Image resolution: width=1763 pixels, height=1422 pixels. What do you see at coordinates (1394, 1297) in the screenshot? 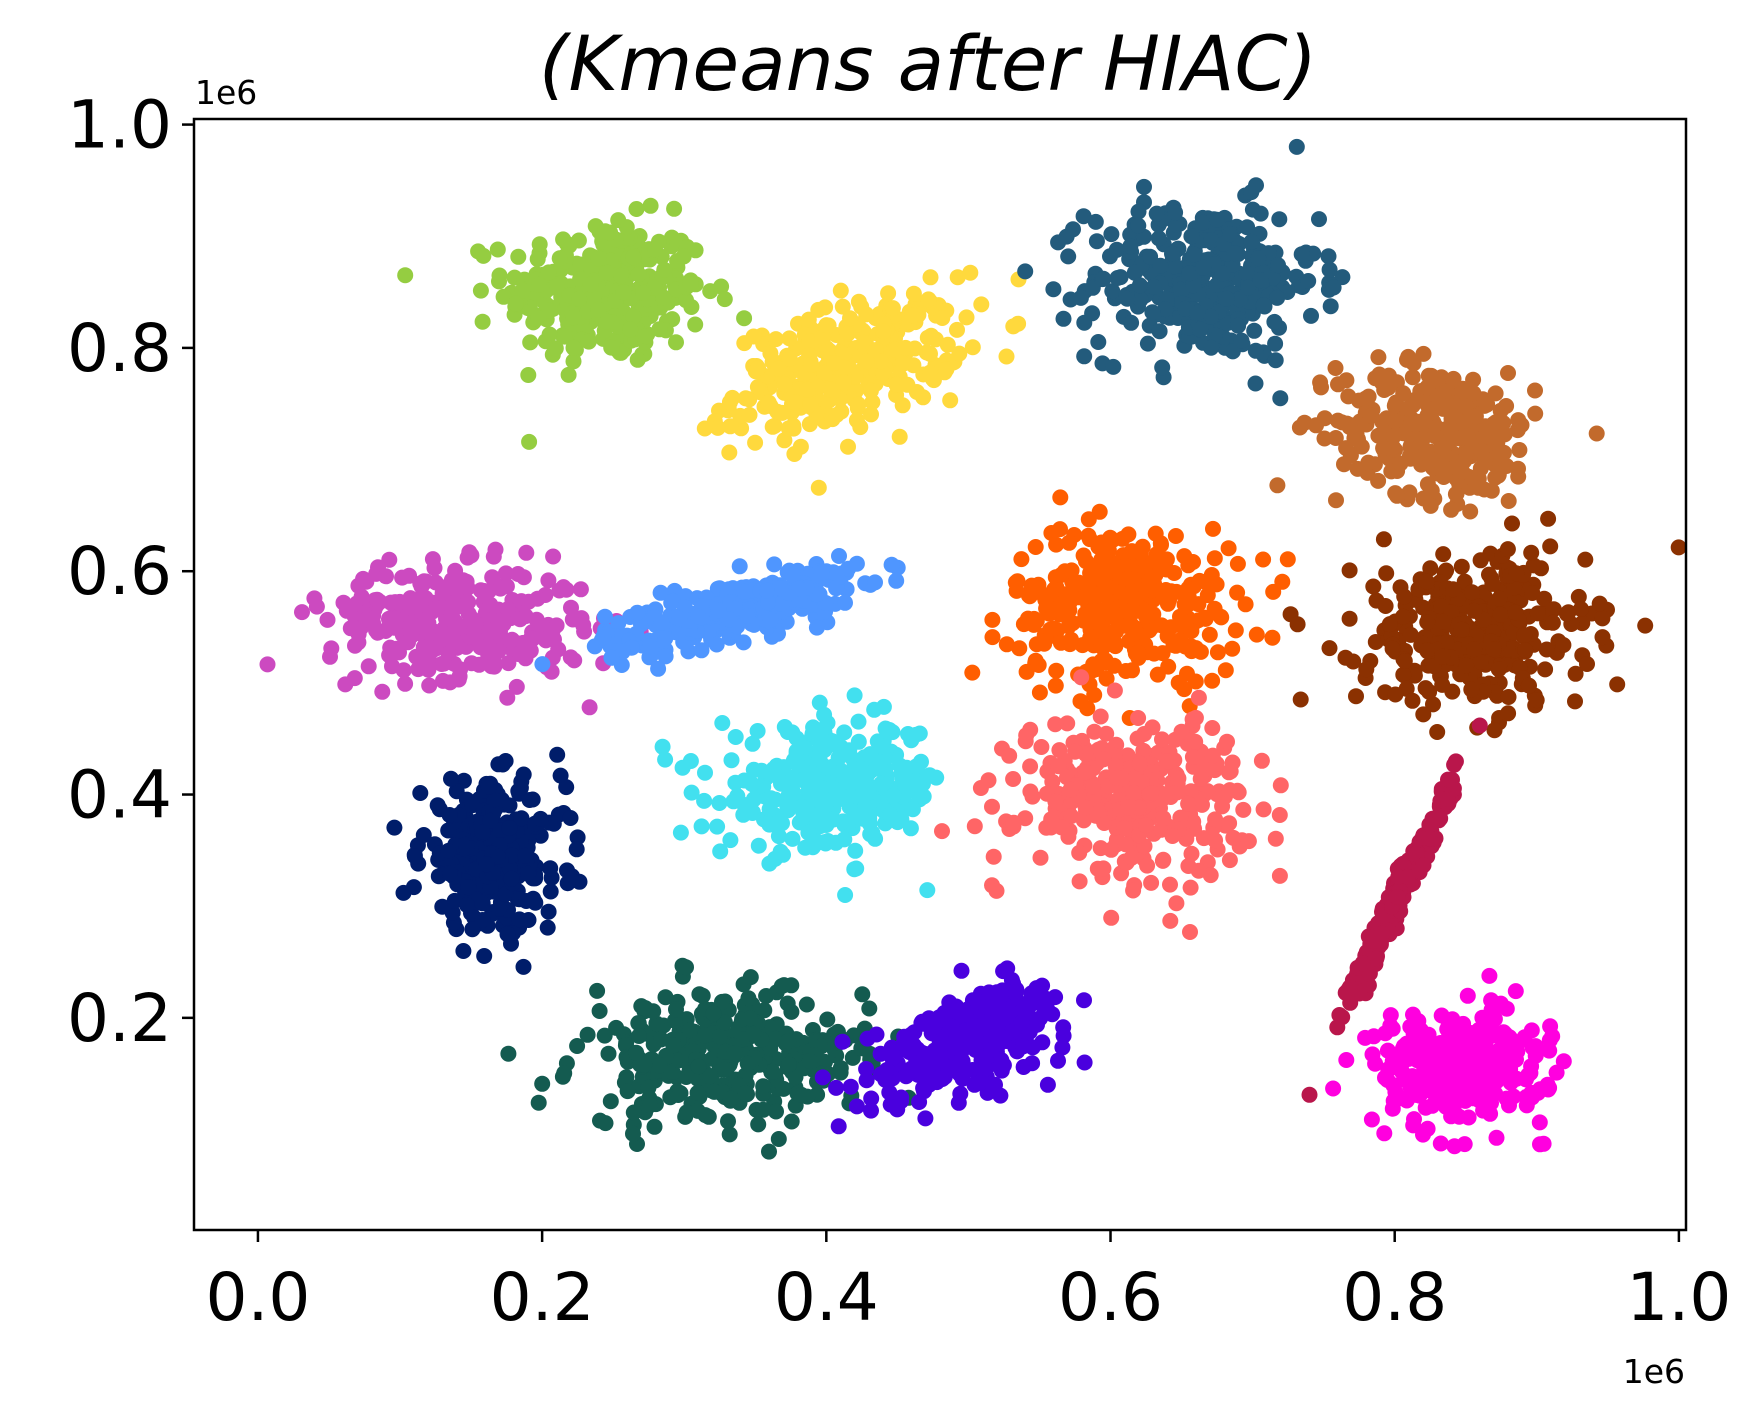
I see `x-tick-label: 0.8` at bounding box center [1394, 1297].